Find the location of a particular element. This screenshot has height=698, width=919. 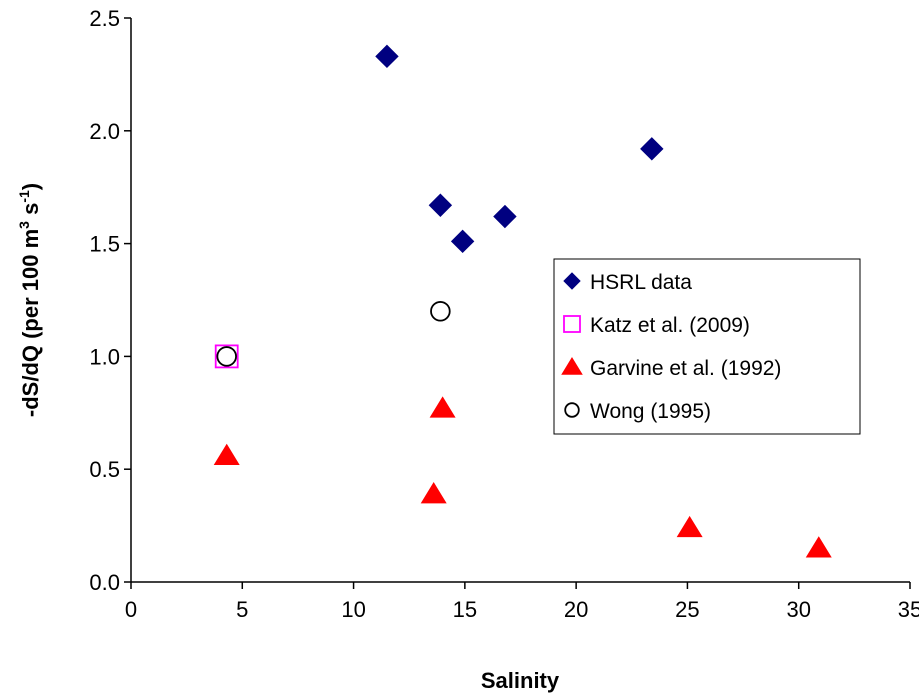

y-axis-title: -dS/dQ (per 100 m3 s-1) is located at coordinates (29, 300).